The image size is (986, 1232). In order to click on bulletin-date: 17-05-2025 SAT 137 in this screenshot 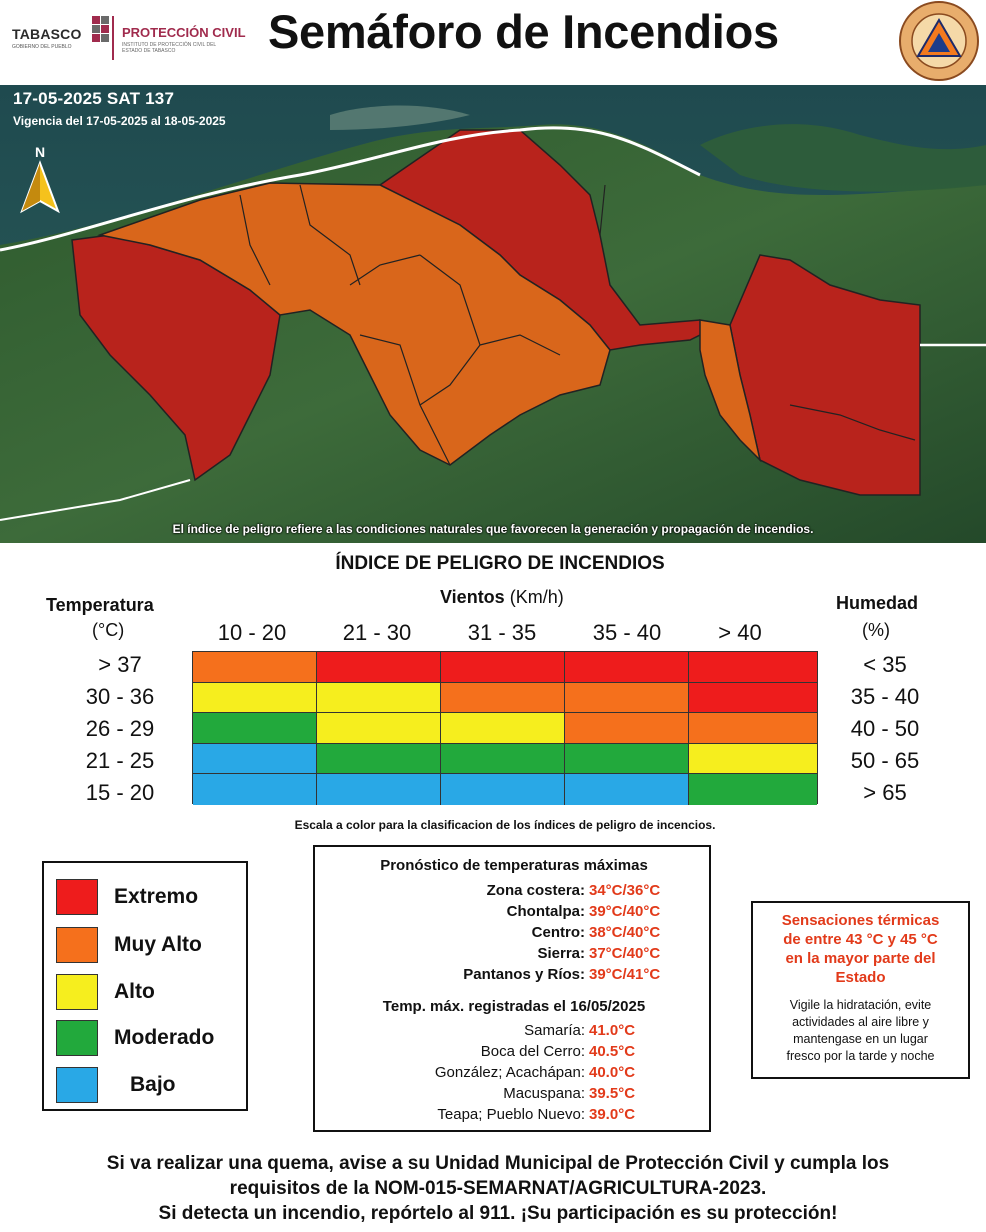, I will do `click(94, 98)`.